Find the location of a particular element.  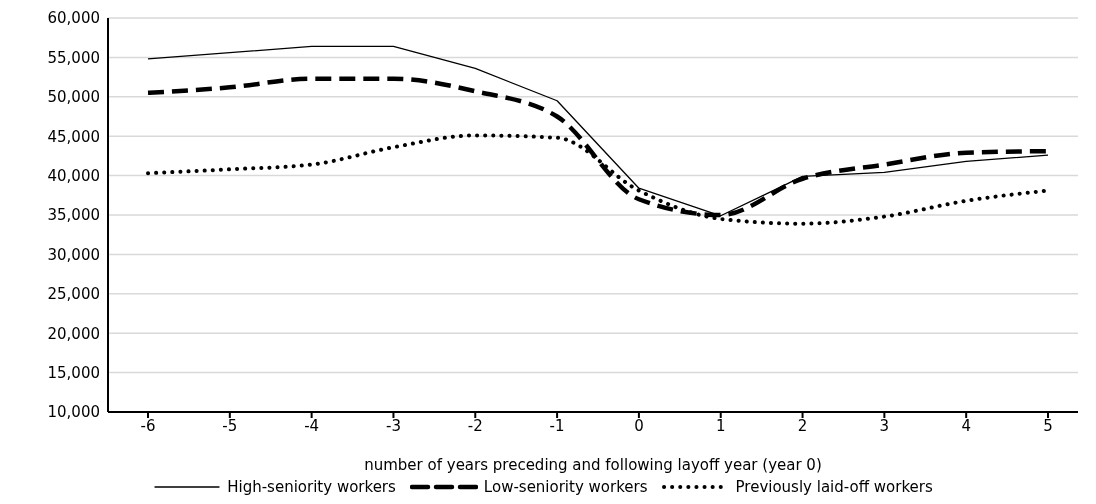

y-tick-label: 30,000 is located at coordinates (73, 254).